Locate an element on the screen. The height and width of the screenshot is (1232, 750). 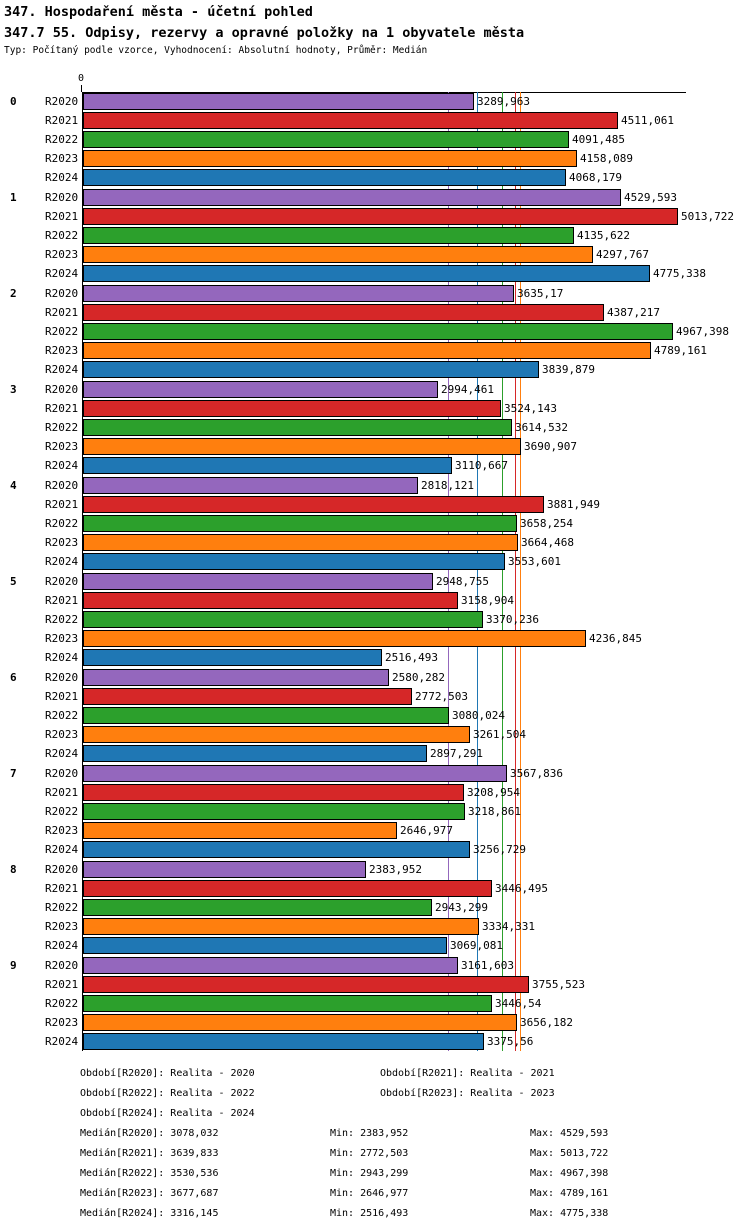
min-stat: Min: 2383,952 is located at coordinates (369, 1133).